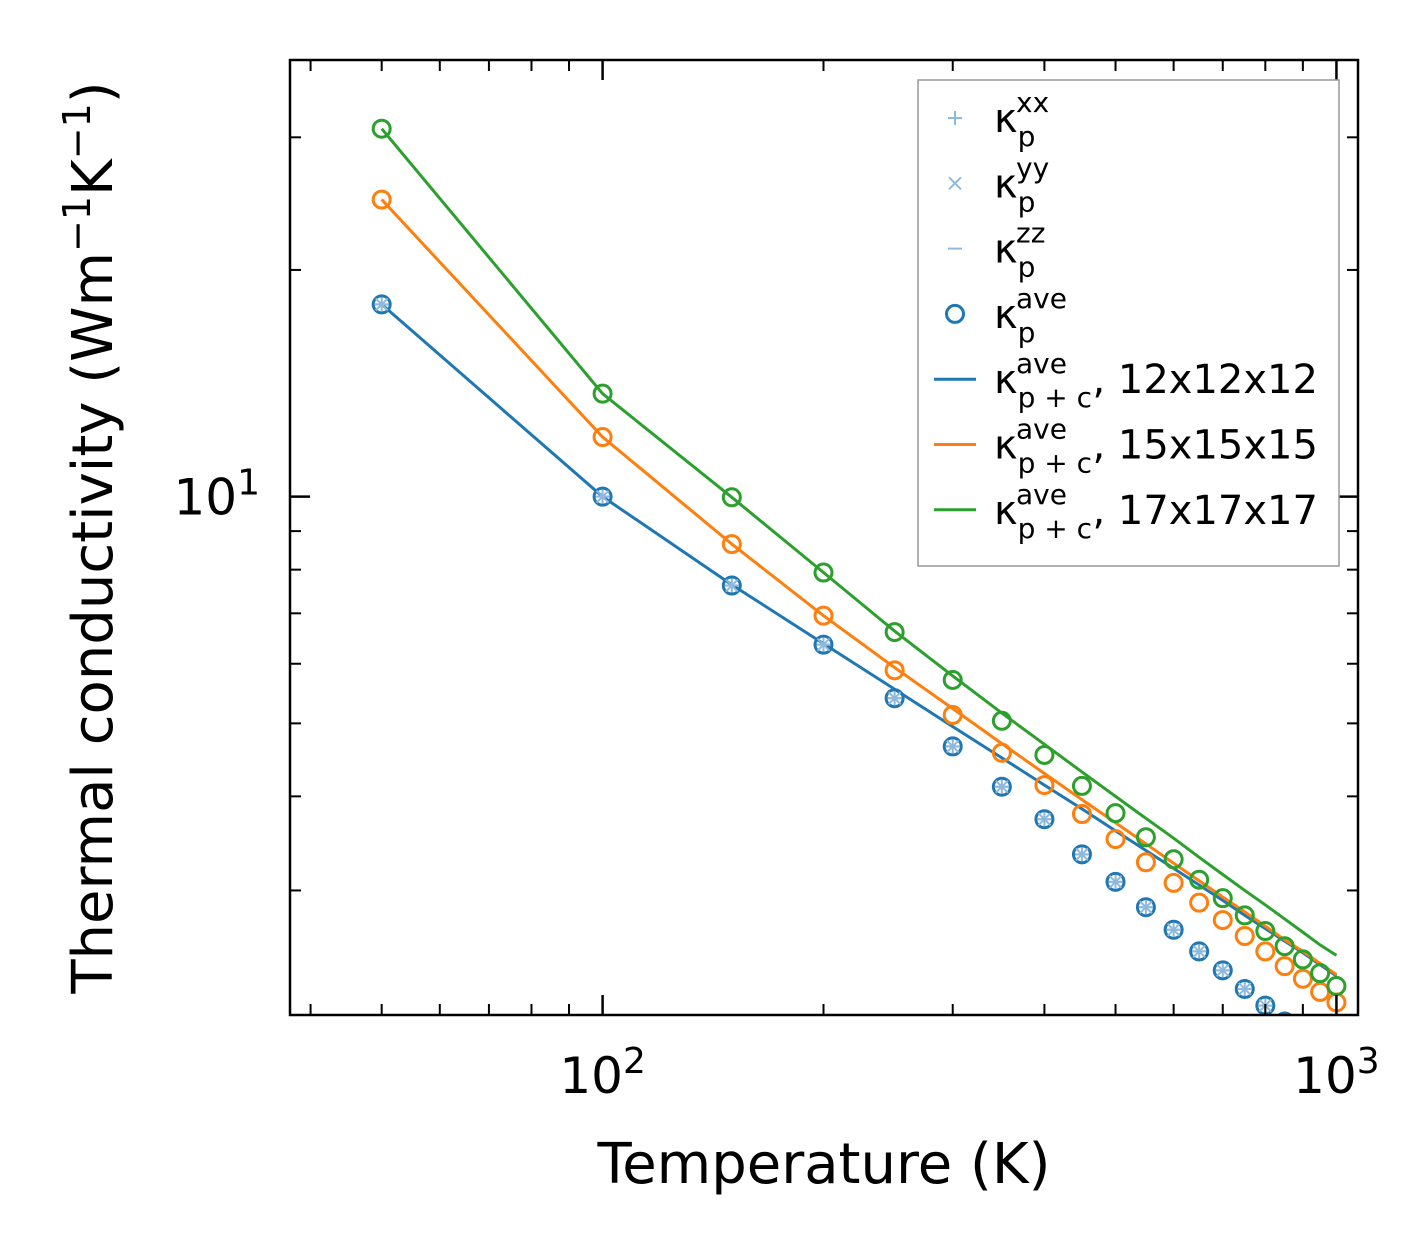  I want to click on x-tick-label: 102, so click(602, 1073).